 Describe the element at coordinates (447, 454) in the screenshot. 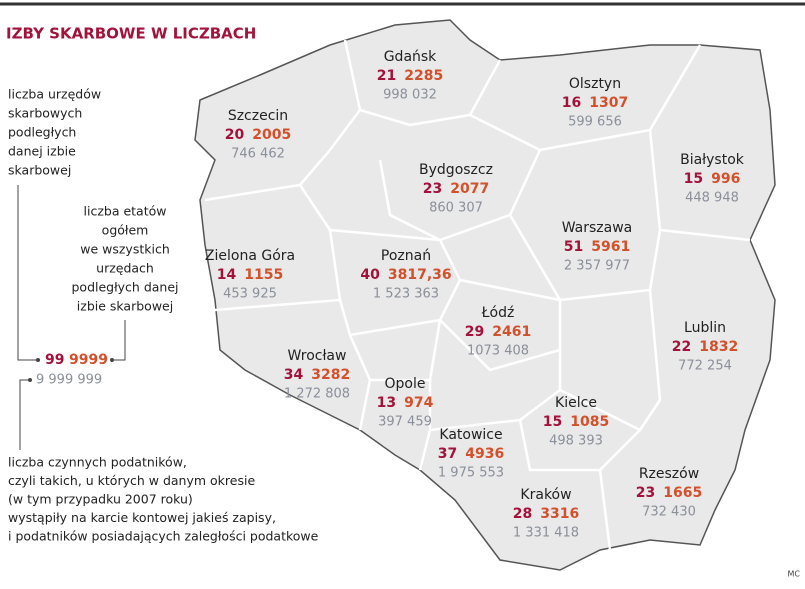

I see `offices: 37` at that location.